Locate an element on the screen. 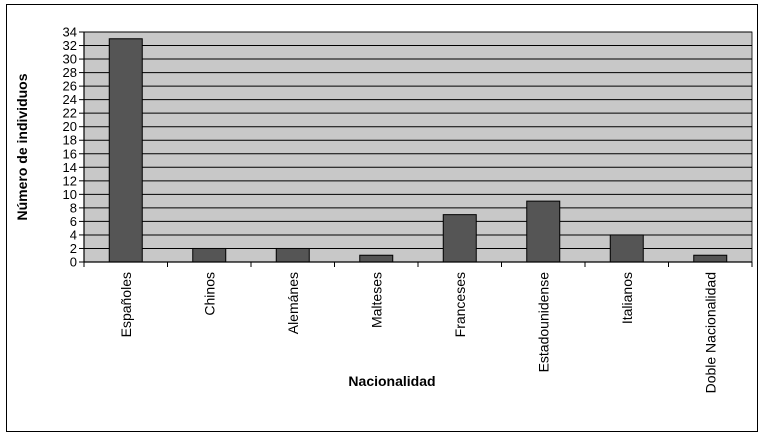 The height and width of the screenshot is (438, 766). y-tick-label: 26 is located at coordinates (70, 86).